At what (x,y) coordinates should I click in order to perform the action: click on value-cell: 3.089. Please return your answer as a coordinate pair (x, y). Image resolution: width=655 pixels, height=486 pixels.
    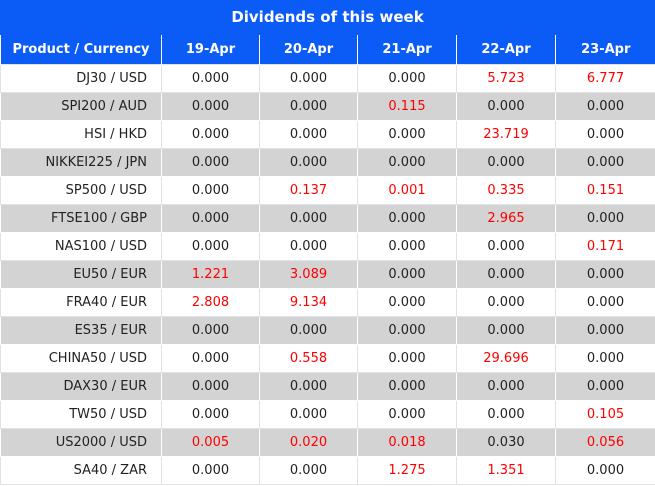
    Looking at the image, I should click on (308, 274).